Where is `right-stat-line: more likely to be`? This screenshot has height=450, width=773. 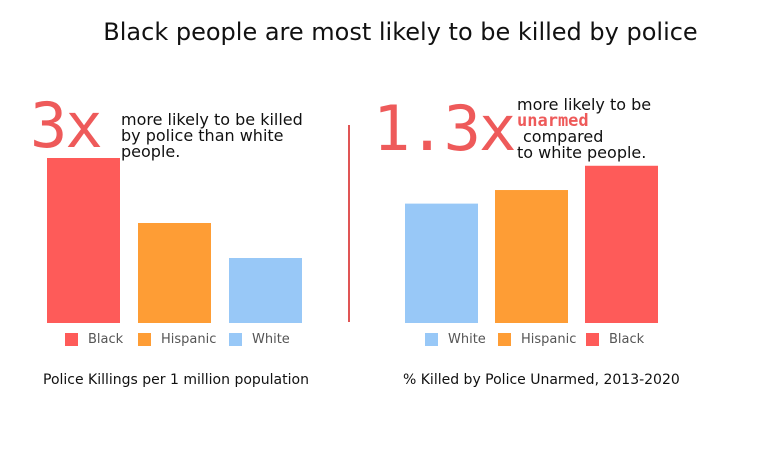
right-stat-line: more likely to be is located at coordinates (584, 104).